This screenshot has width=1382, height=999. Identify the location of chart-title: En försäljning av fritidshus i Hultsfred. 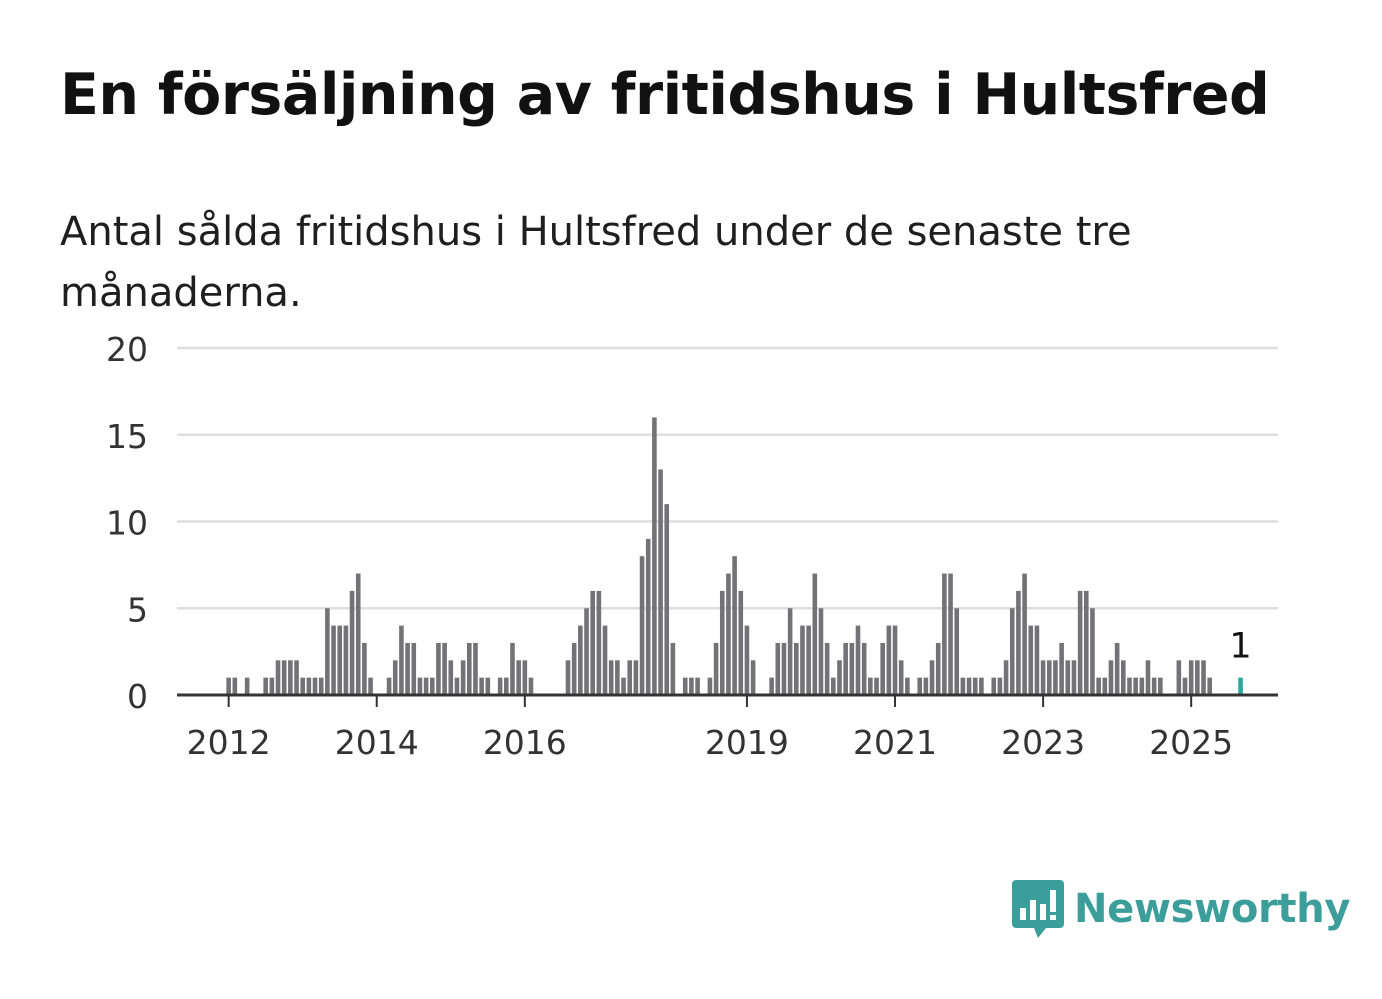
(665, 95).